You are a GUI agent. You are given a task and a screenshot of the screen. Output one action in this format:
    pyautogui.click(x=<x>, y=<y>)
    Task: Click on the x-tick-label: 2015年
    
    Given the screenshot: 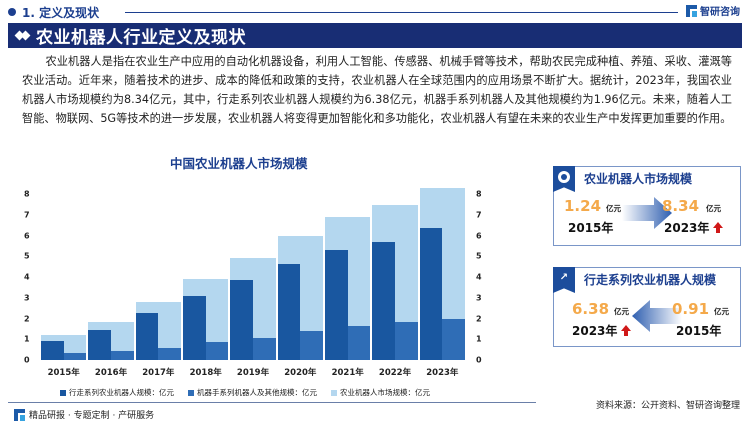 What is the action you would take?
    pyautogui.click(x=63, y=373)
    